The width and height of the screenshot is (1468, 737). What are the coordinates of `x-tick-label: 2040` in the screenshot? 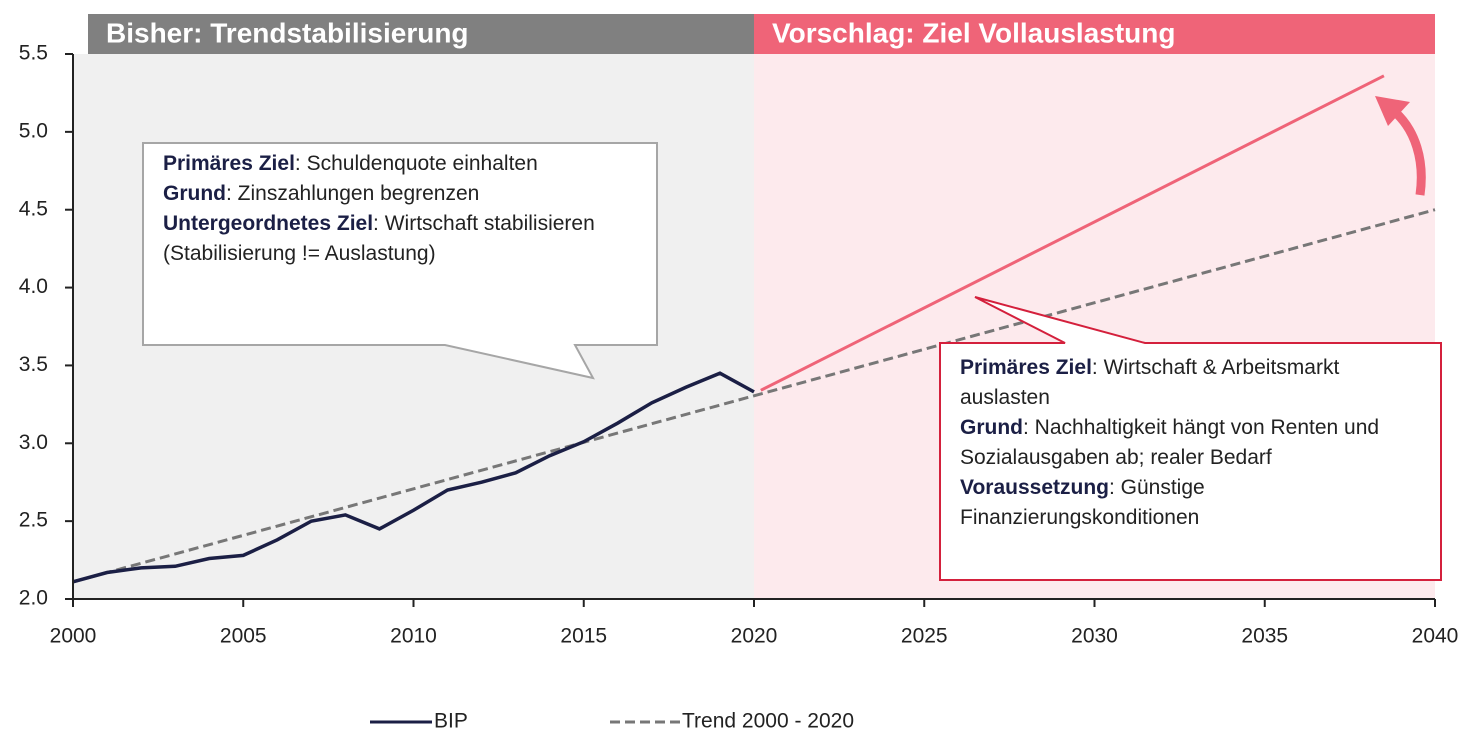 It's located at (1435, 636).